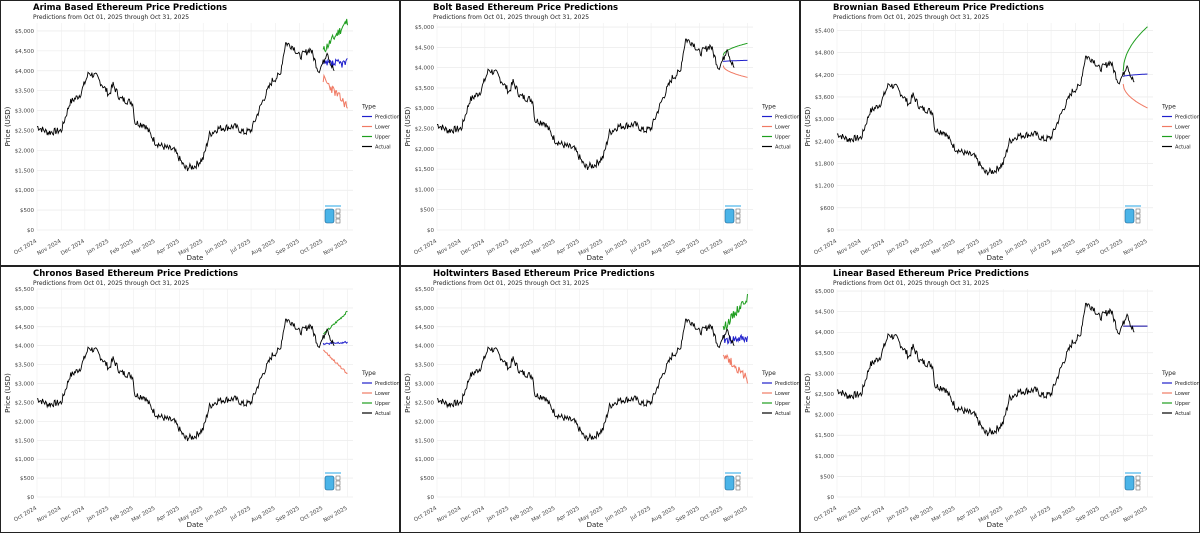  Describe the element at coordinates (25, 309) in the screenshot. I see `y-tick-label: $5,000` at that location.